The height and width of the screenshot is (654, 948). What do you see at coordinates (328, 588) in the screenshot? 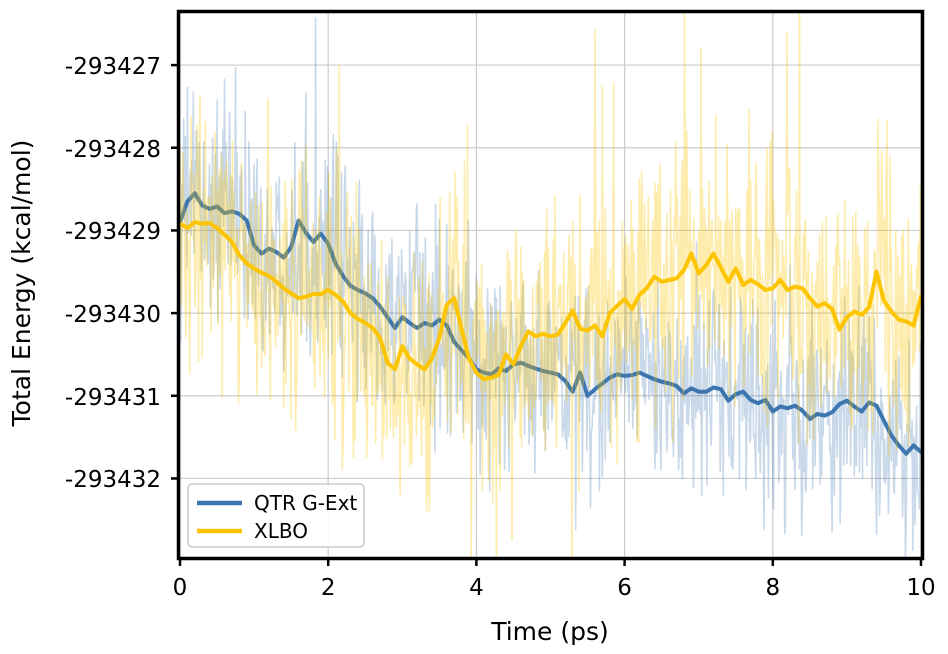
I see `x-tick-label-1: 2` at bounding box center [328, 588].